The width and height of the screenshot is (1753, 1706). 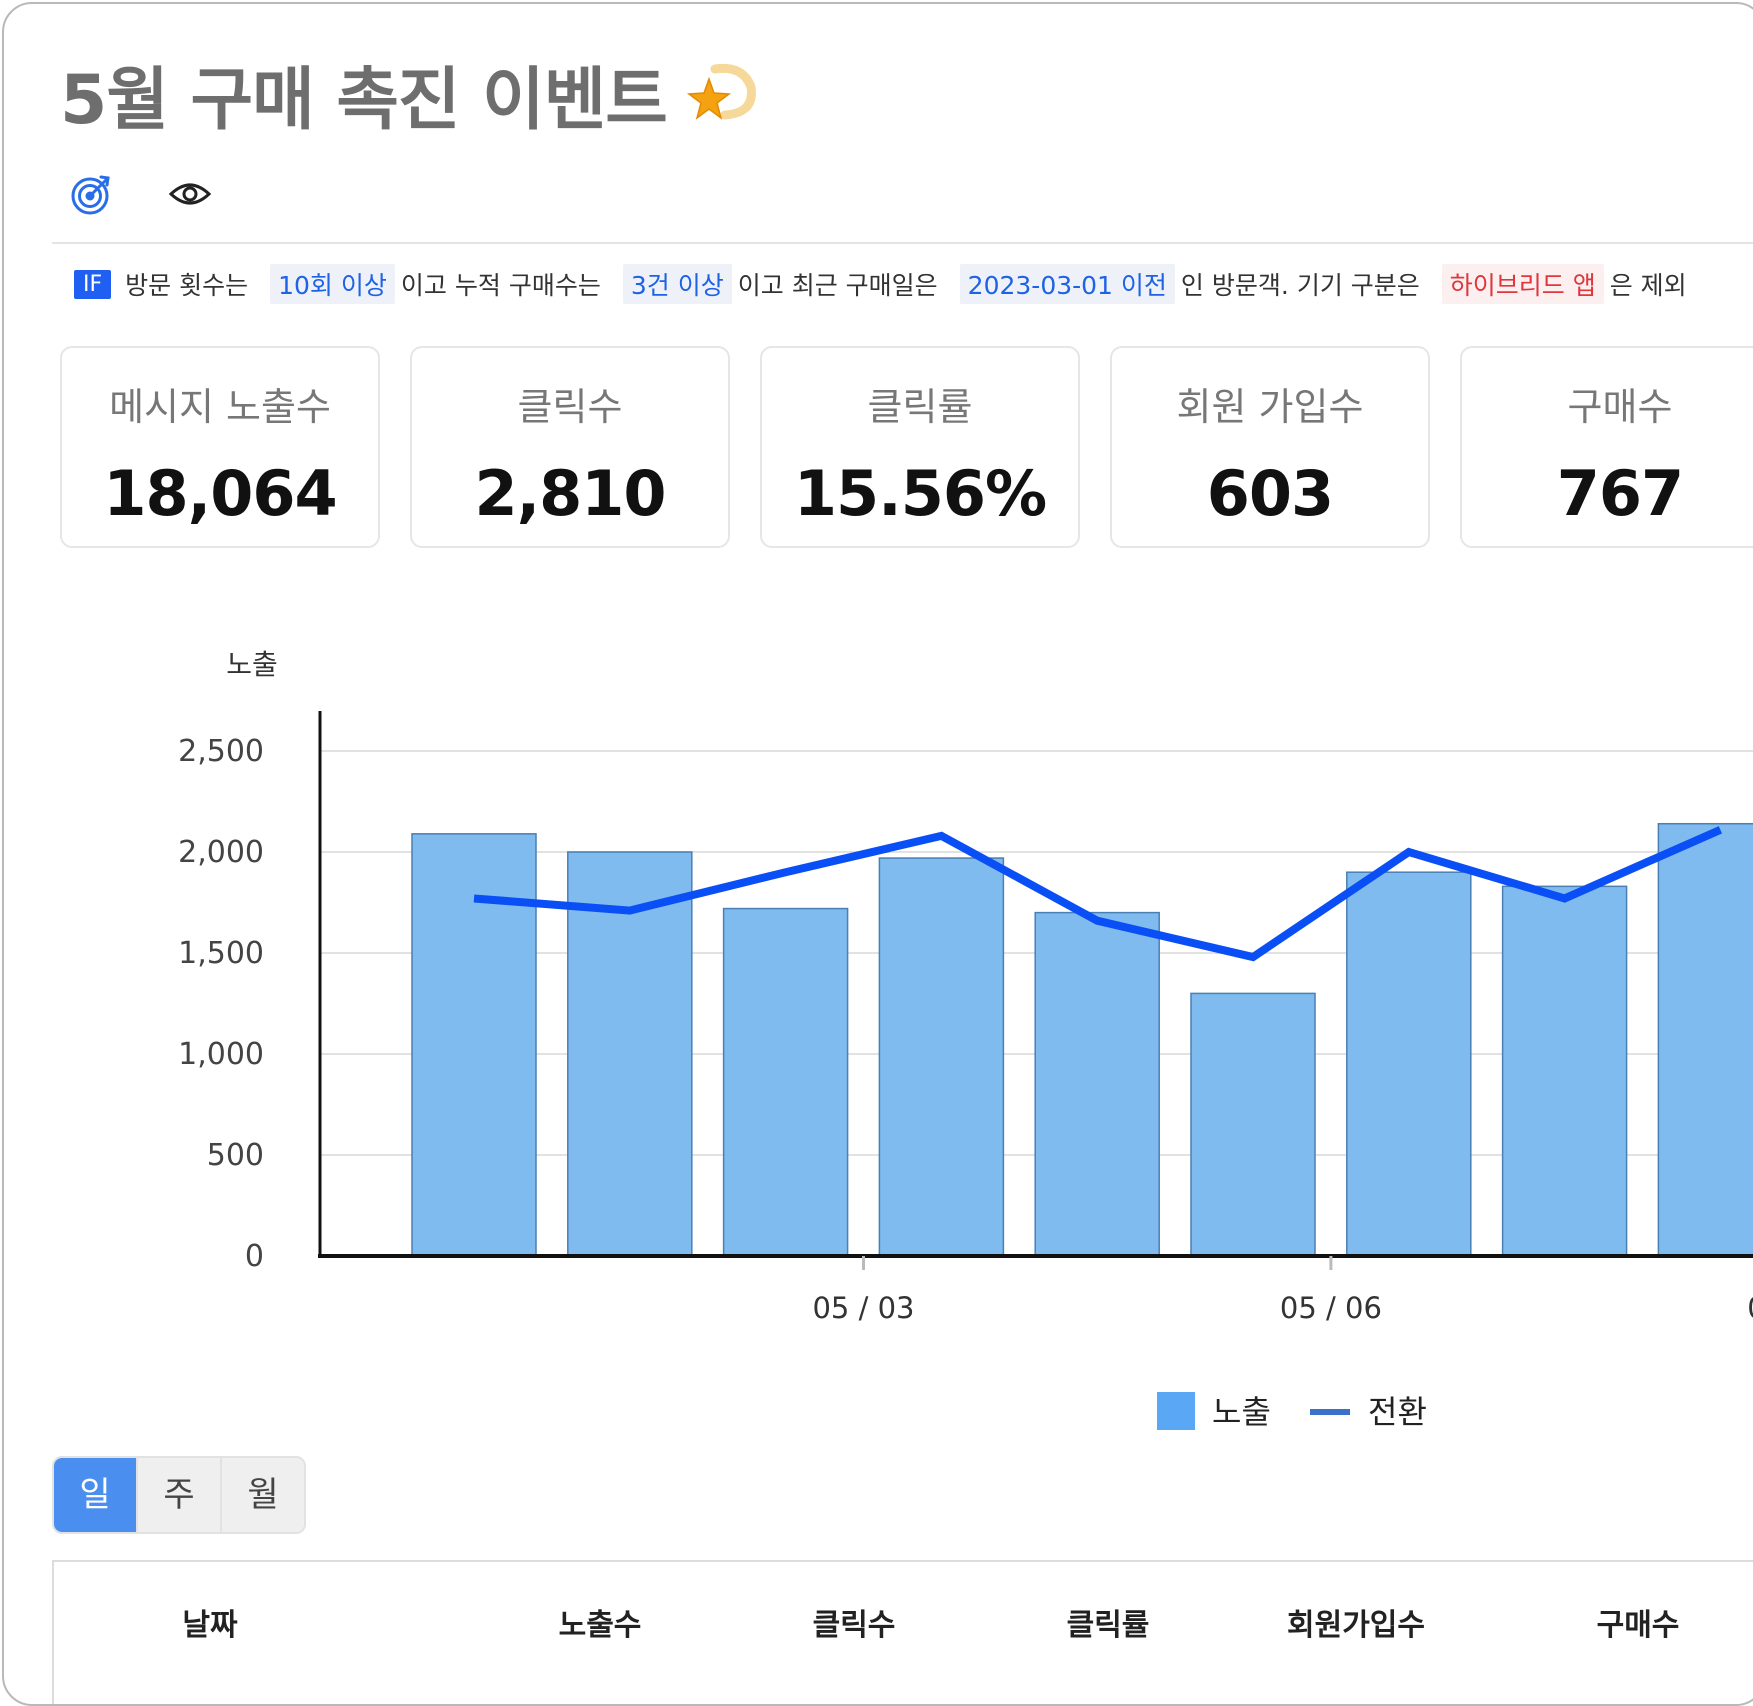 What do you see at coordinates (1358, 285) in the screenshot?
I see `condition-text: 기기 구분은` at bounding box center [1358, 285].